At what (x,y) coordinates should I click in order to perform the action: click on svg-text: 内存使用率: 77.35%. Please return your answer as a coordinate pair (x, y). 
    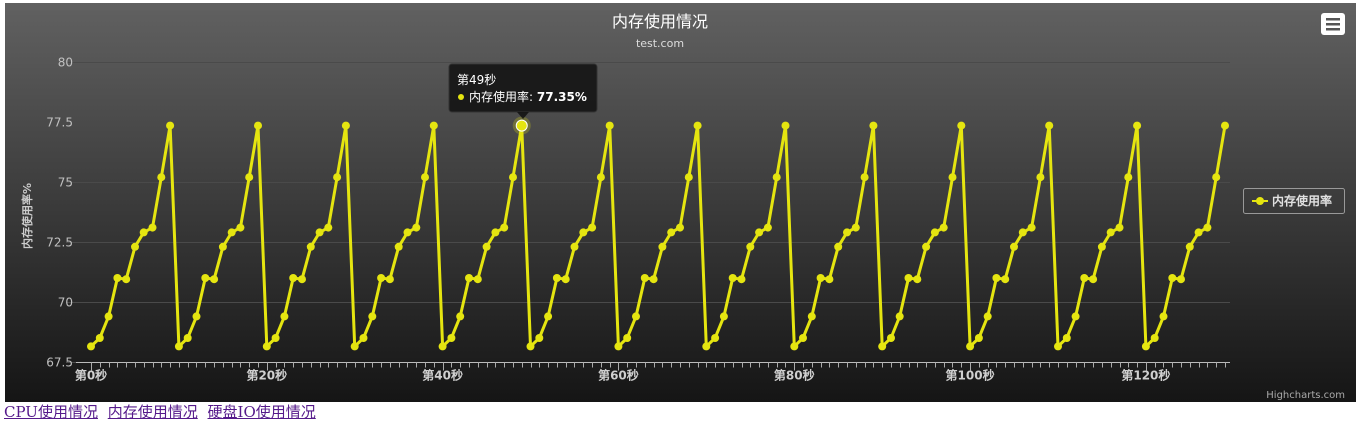
    Looking at the image, I should click on (528, 96).